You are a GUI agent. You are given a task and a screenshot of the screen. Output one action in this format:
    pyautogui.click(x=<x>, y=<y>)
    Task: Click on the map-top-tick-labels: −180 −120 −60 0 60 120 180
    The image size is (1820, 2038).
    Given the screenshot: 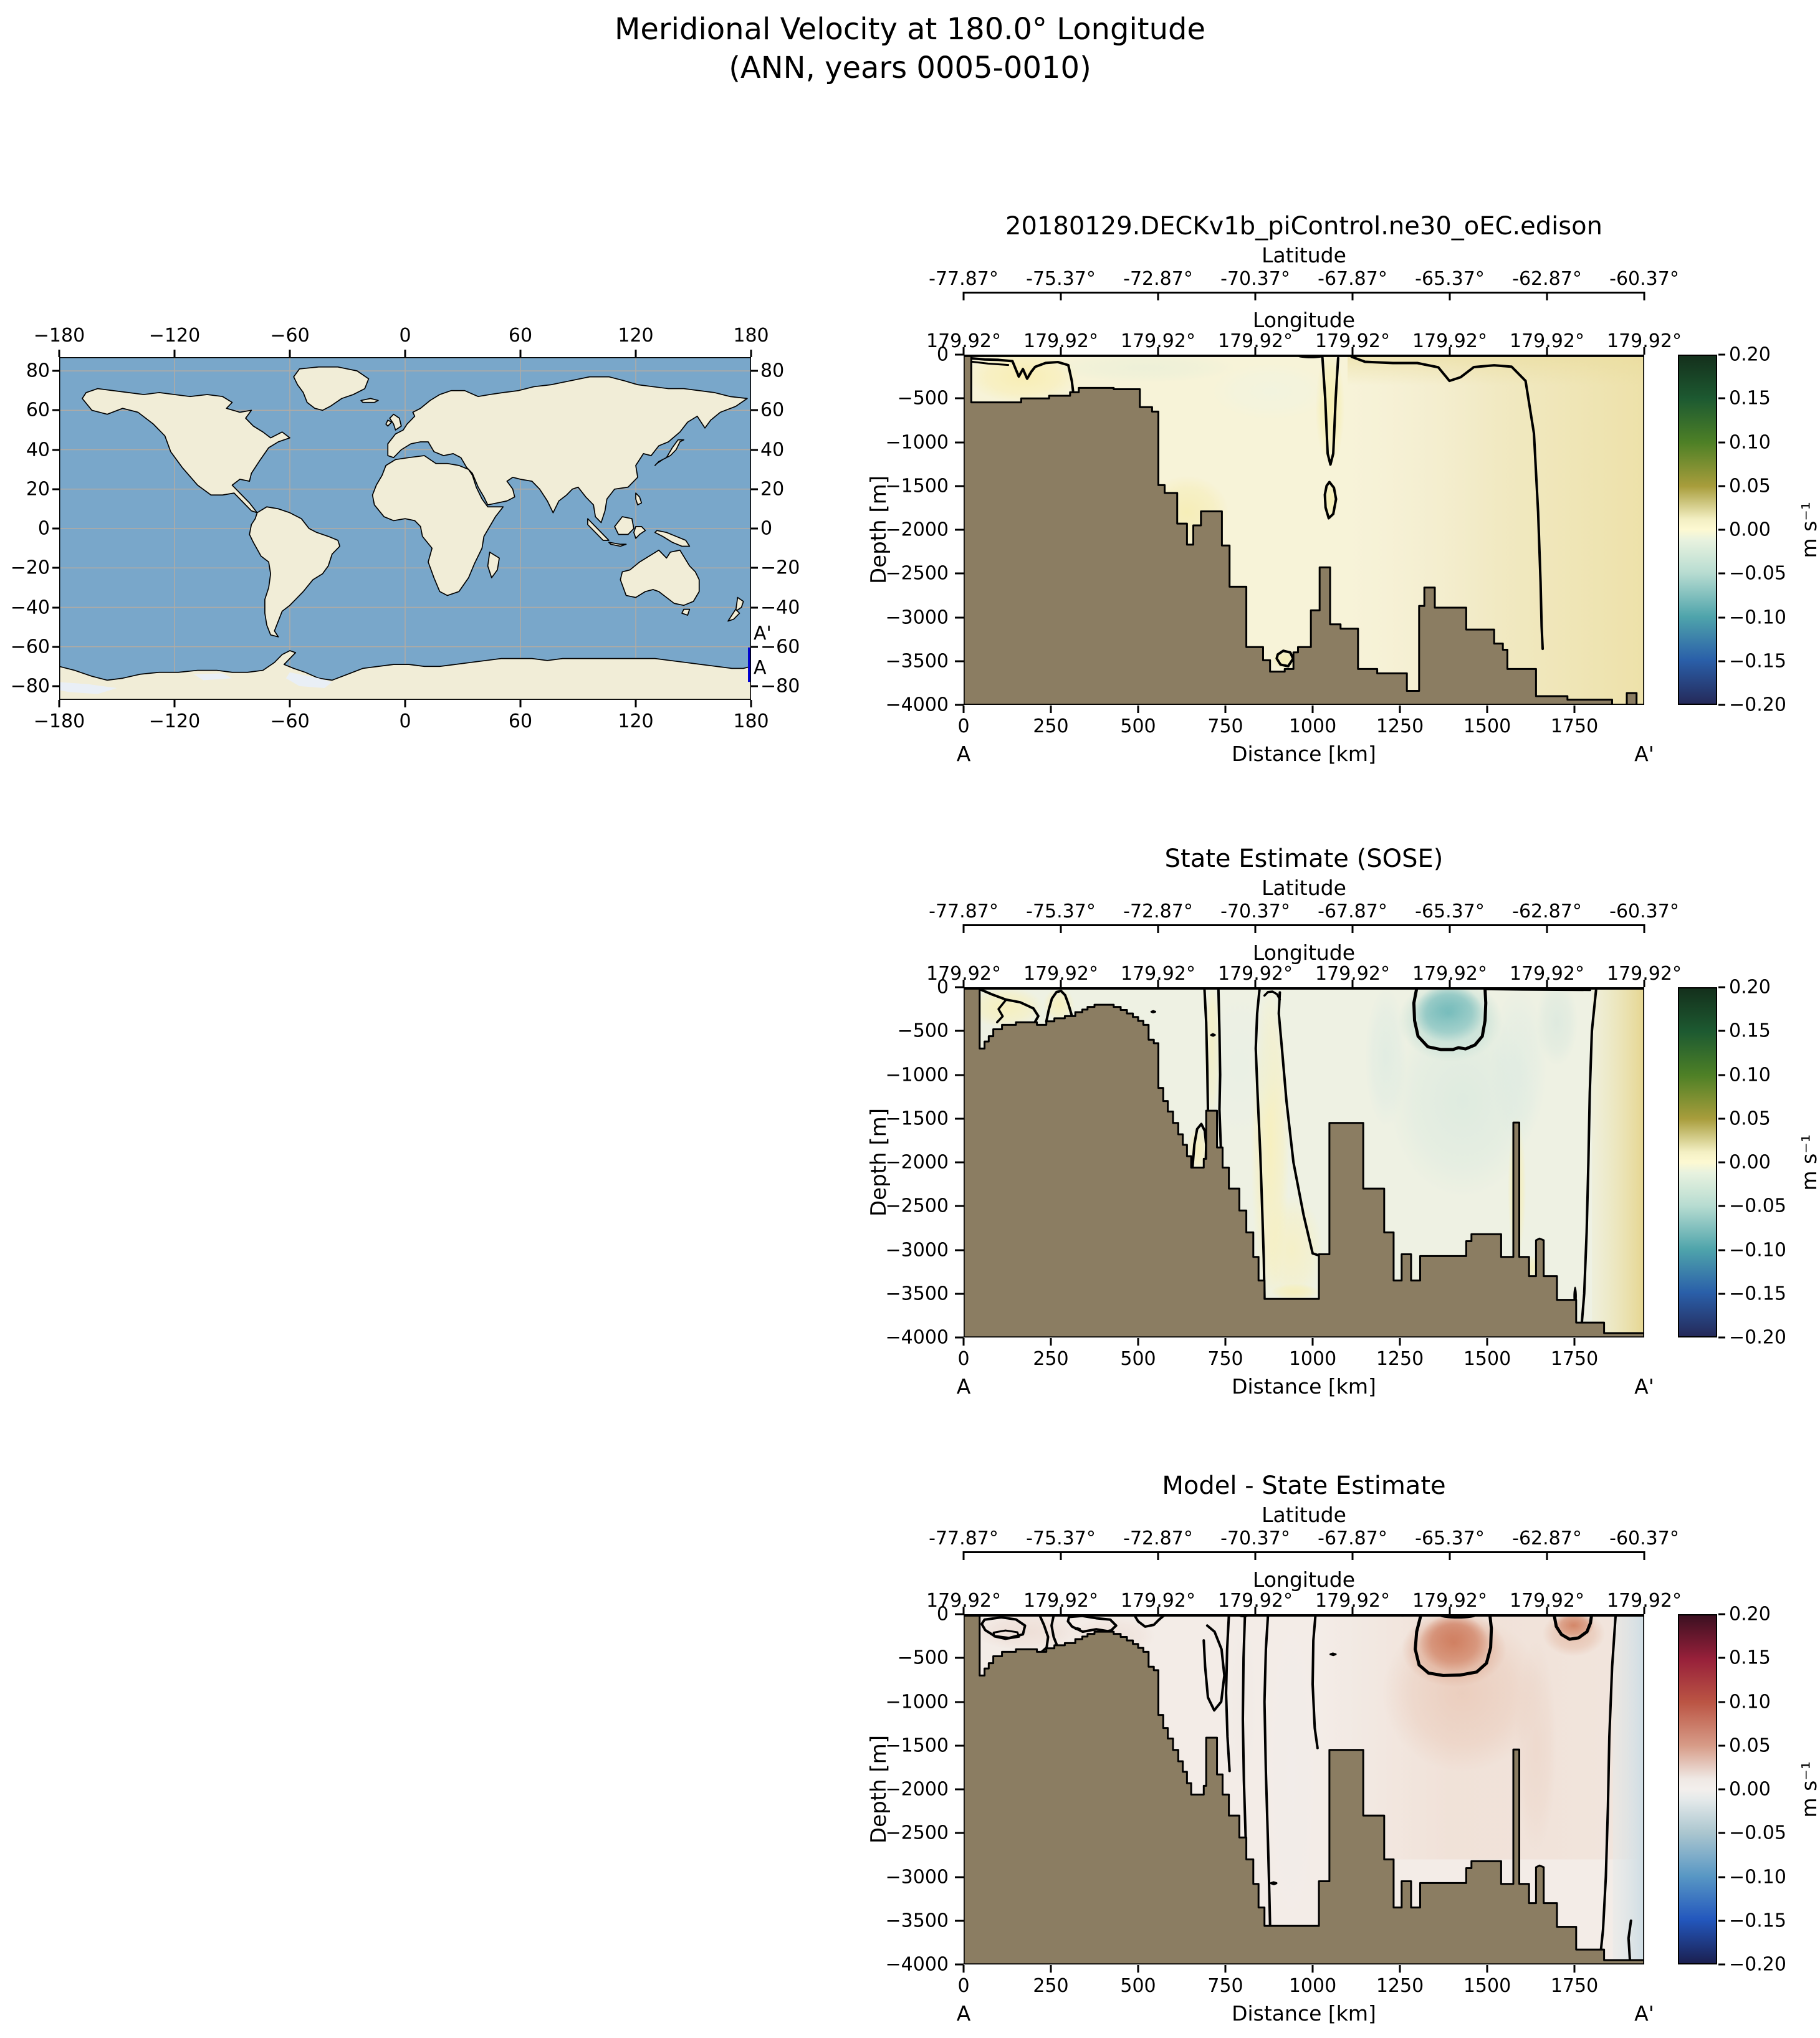 What is the action you would take?
    pyautogui.click(x=401, y=336)
    